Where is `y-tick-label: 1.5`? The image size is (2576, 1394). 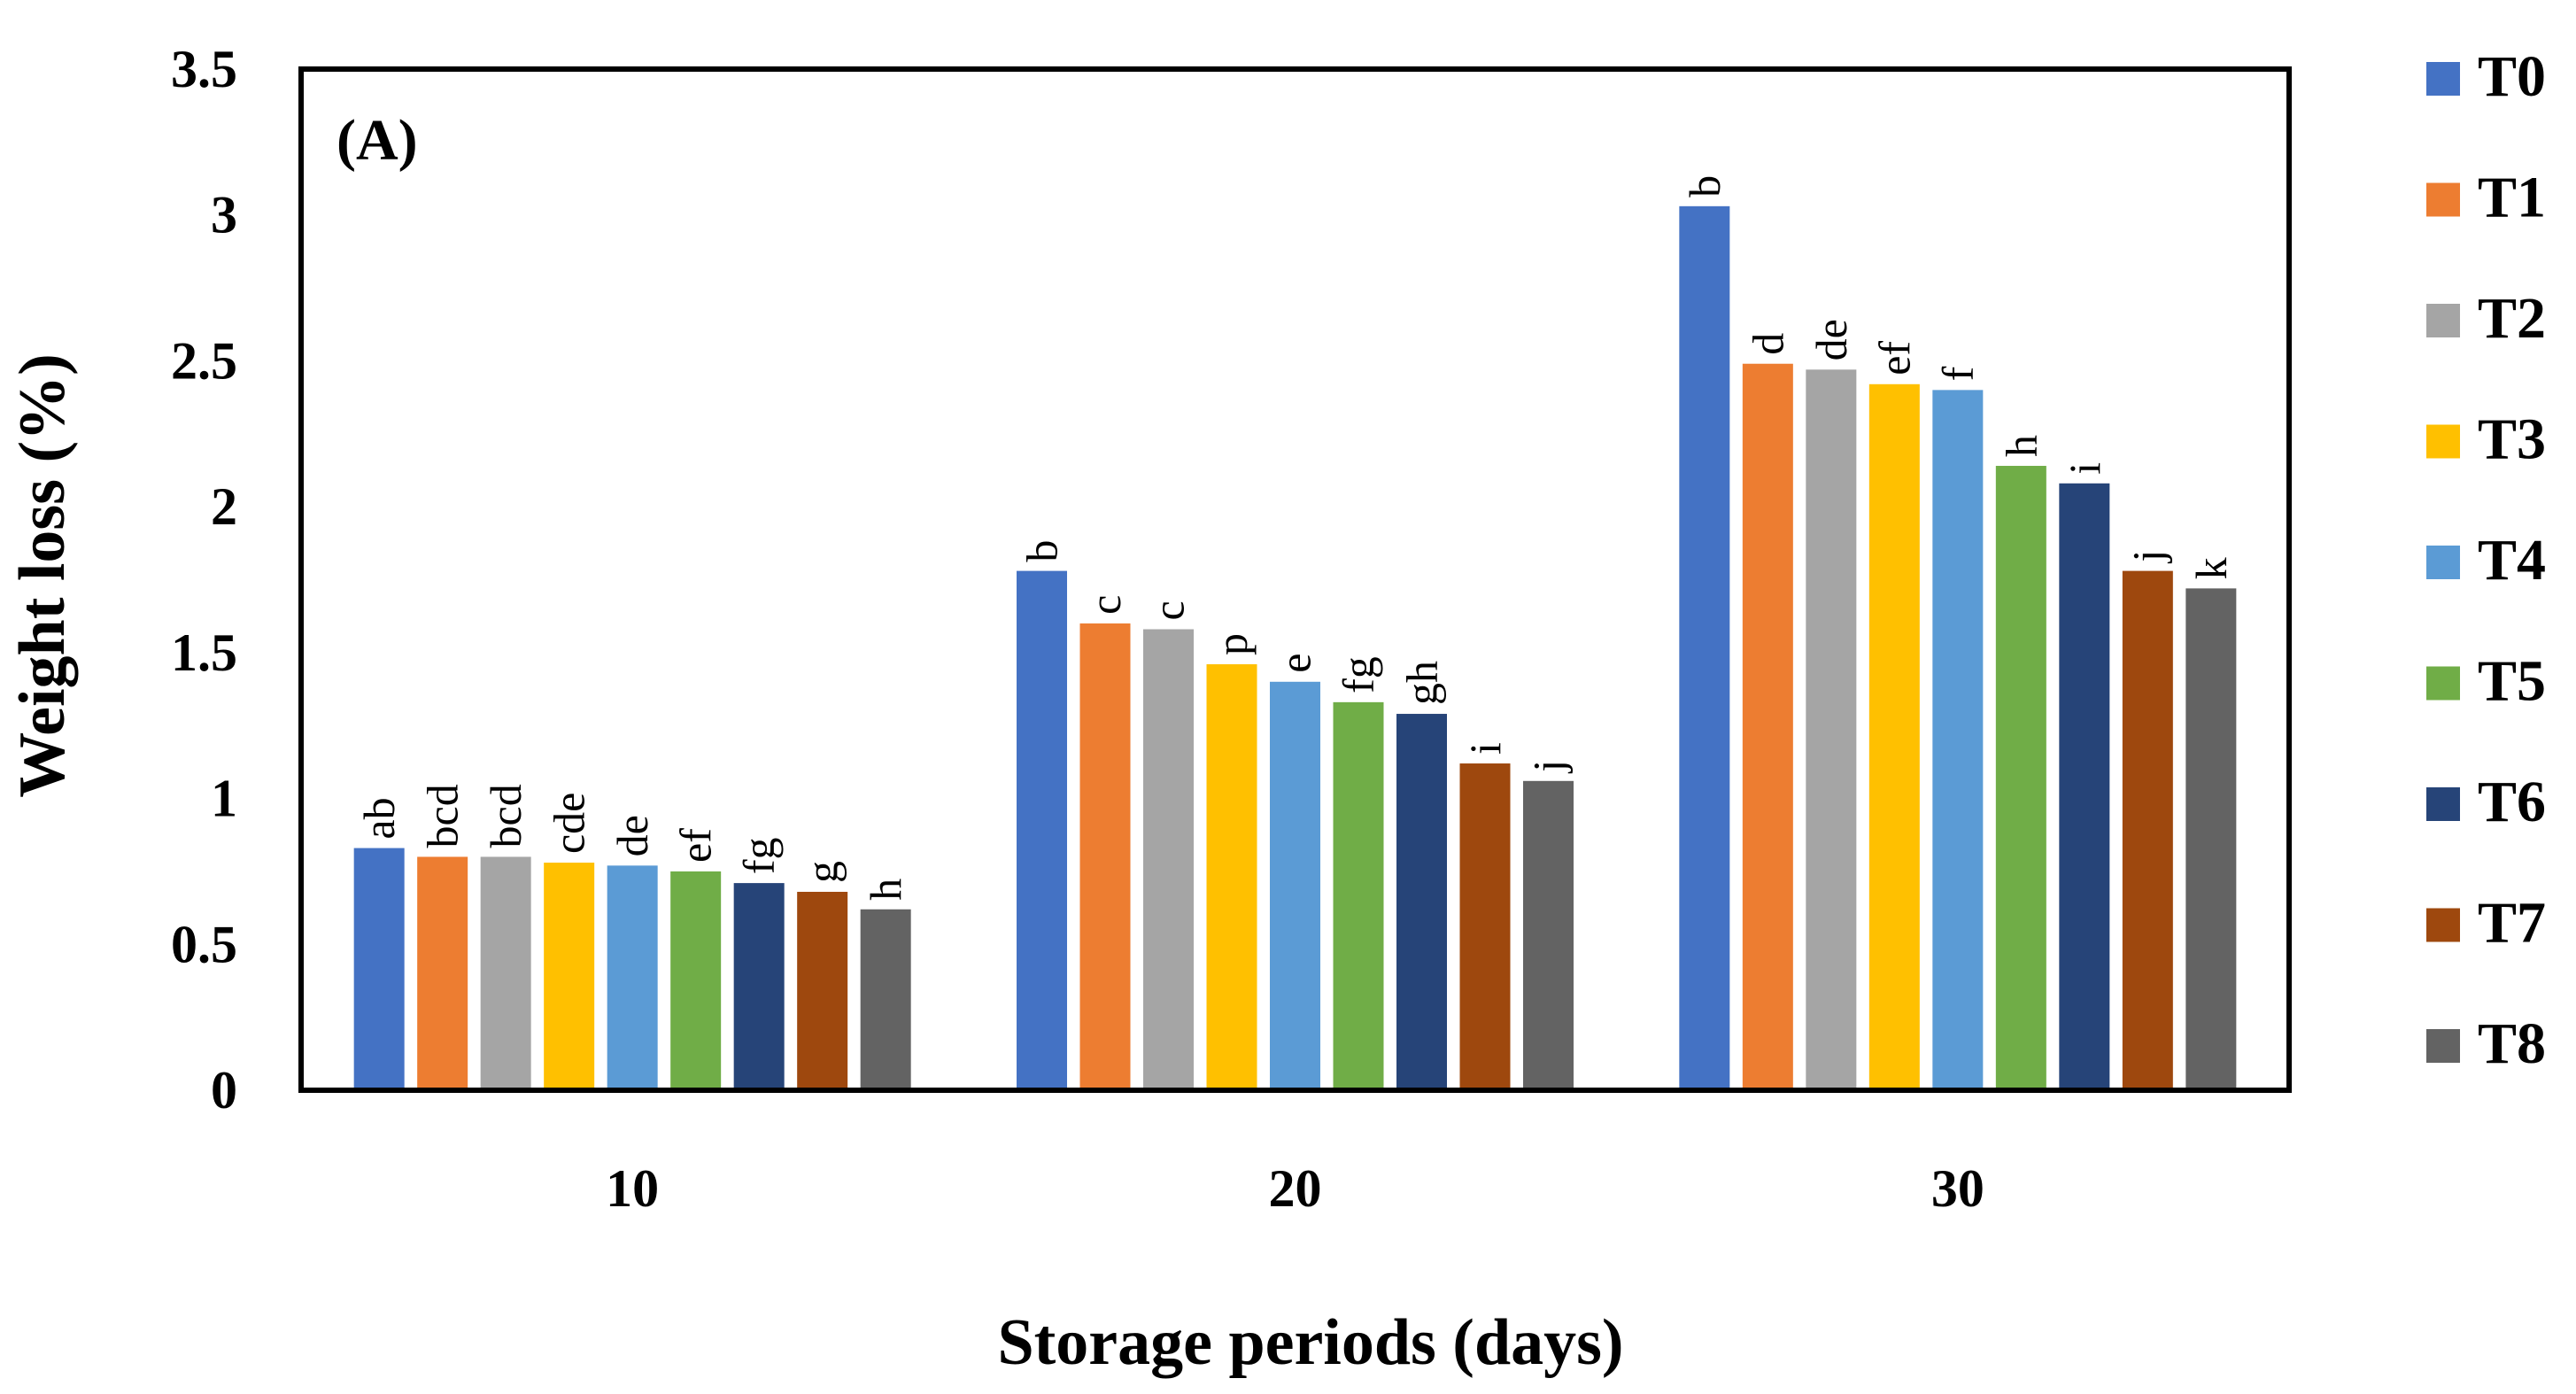
y-tick-label: 1.5 is located at coordinates (204, 652).